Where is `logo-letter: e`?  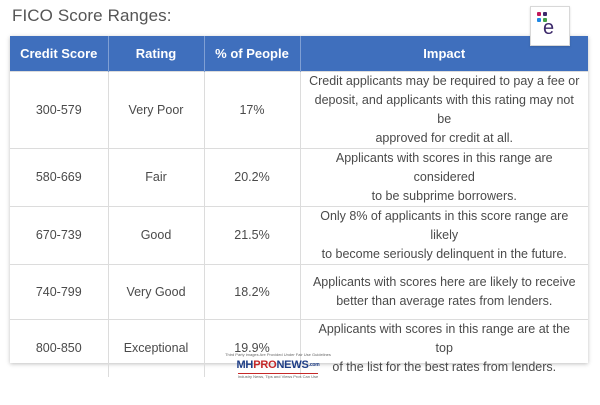
logo-letter: e is located at coordinates (549, 28).